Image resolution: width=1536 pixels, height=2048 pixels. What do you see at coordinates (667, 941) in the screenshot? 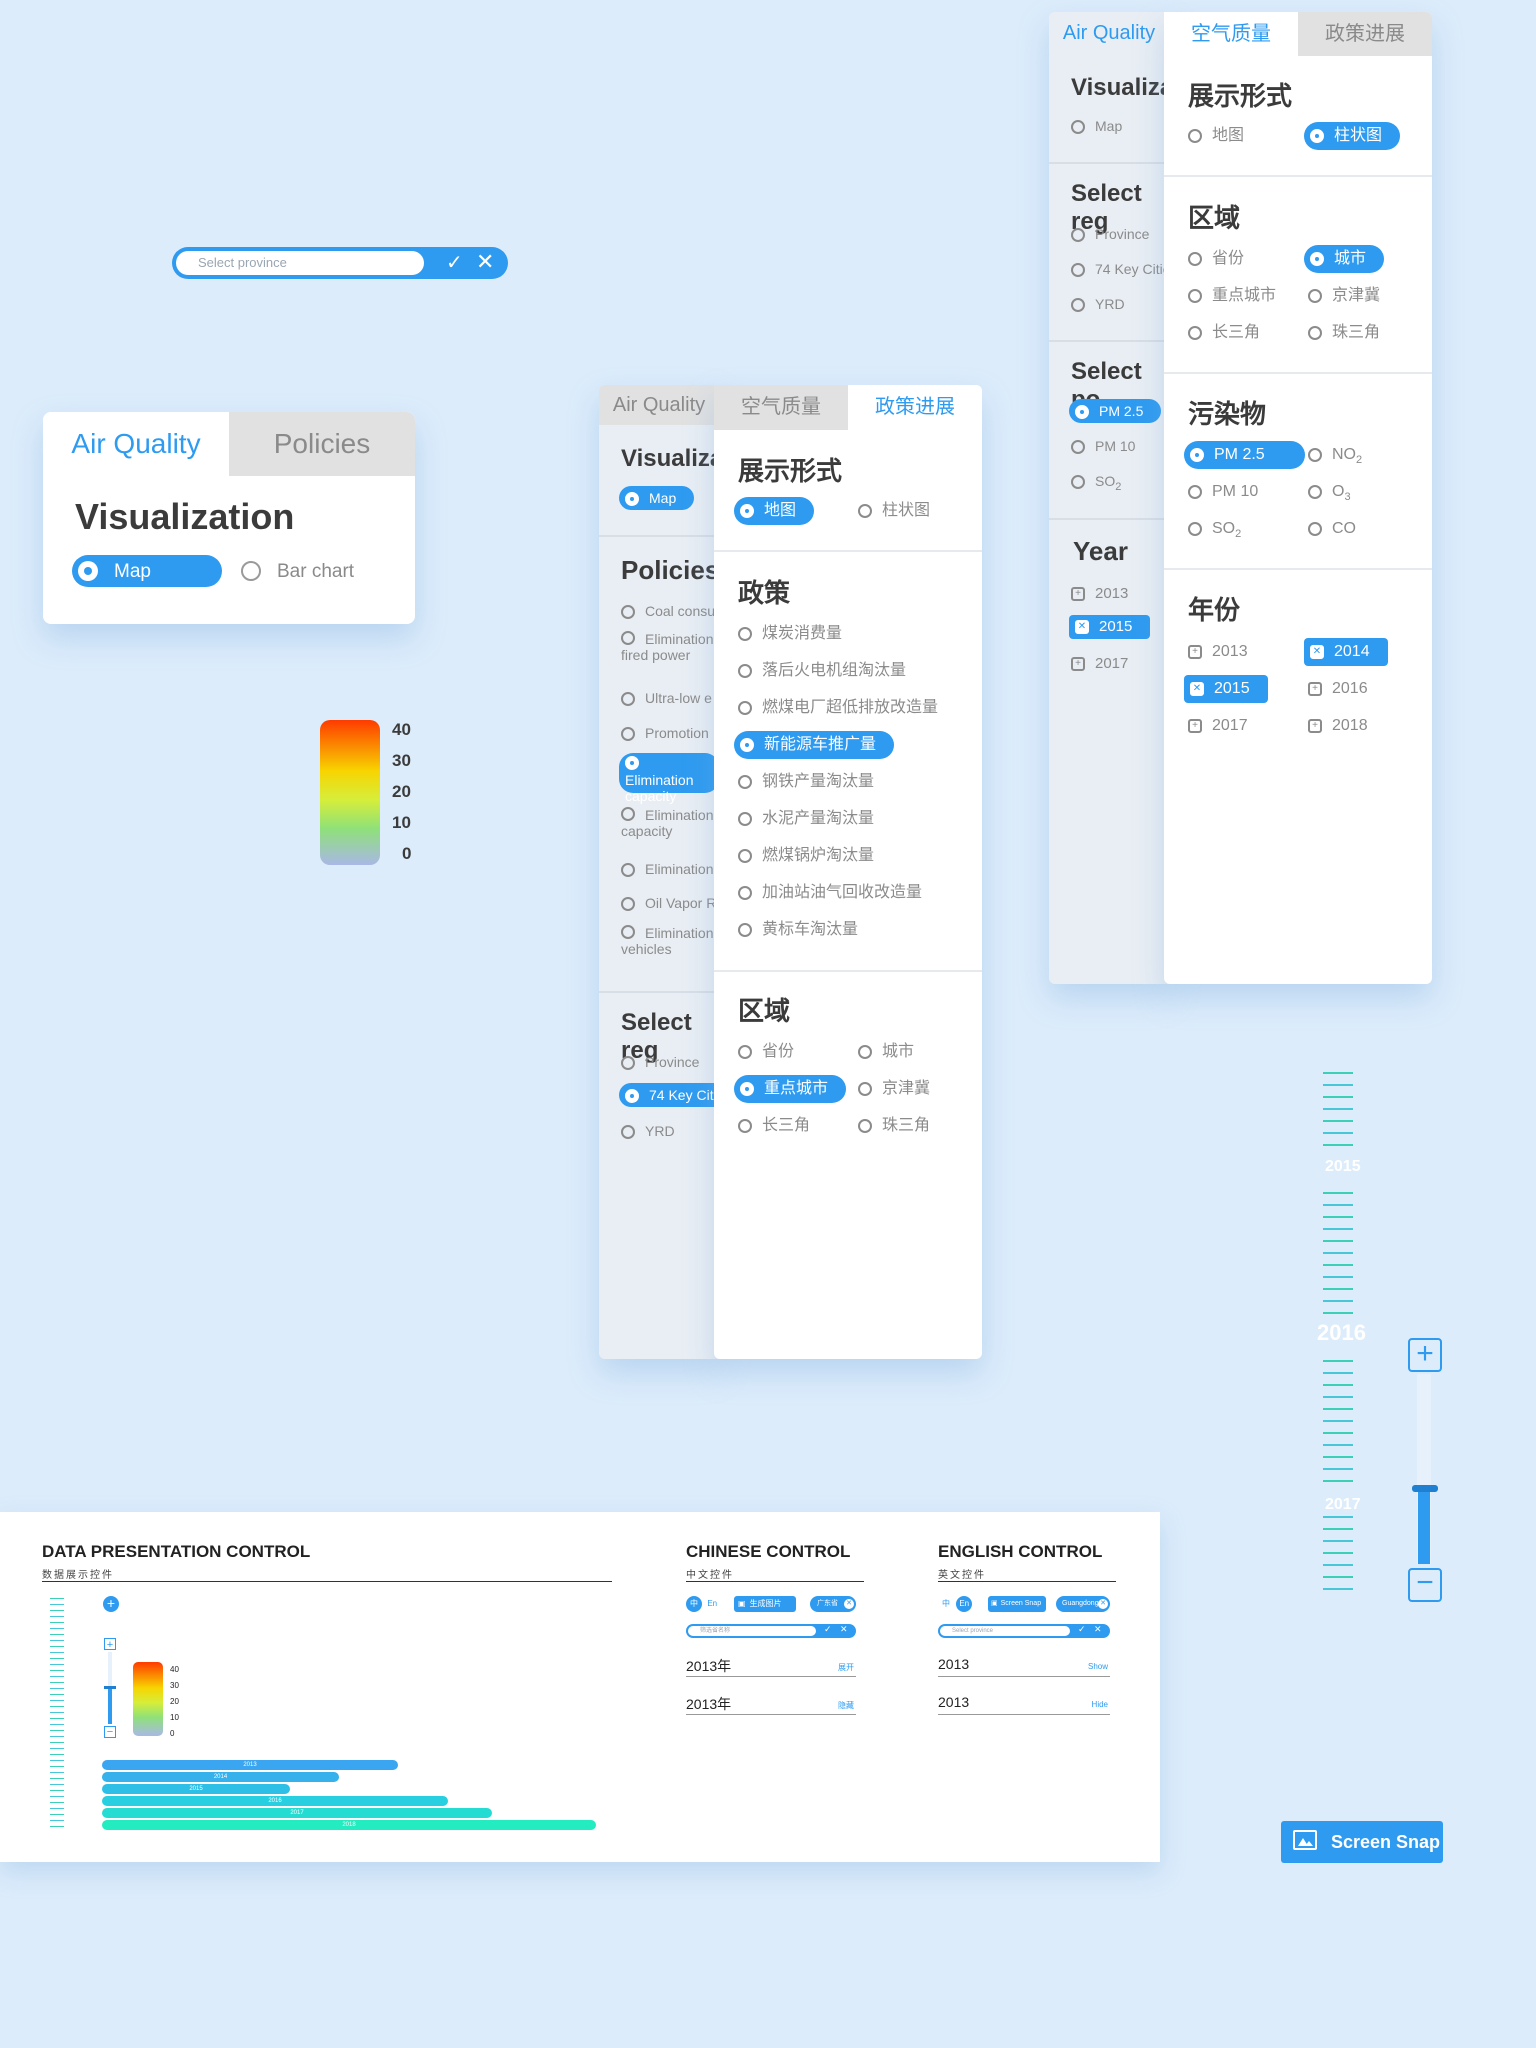
I see `policy-option: Elimination vehicles` at bounding box center [667, 941].